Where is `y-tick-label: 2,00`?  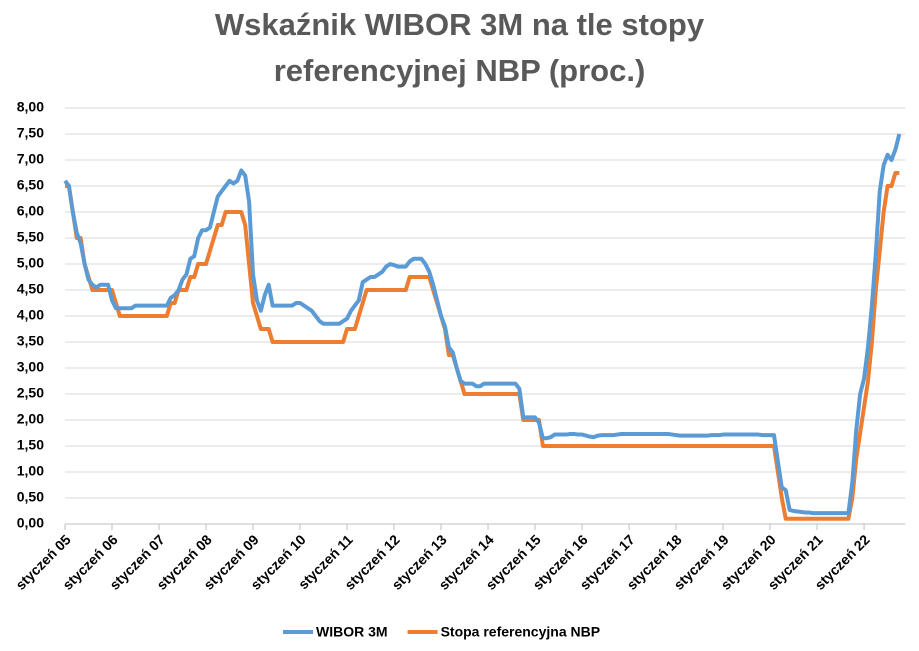
y-tick-label: 2,00 is located at coordinates (30, 419).